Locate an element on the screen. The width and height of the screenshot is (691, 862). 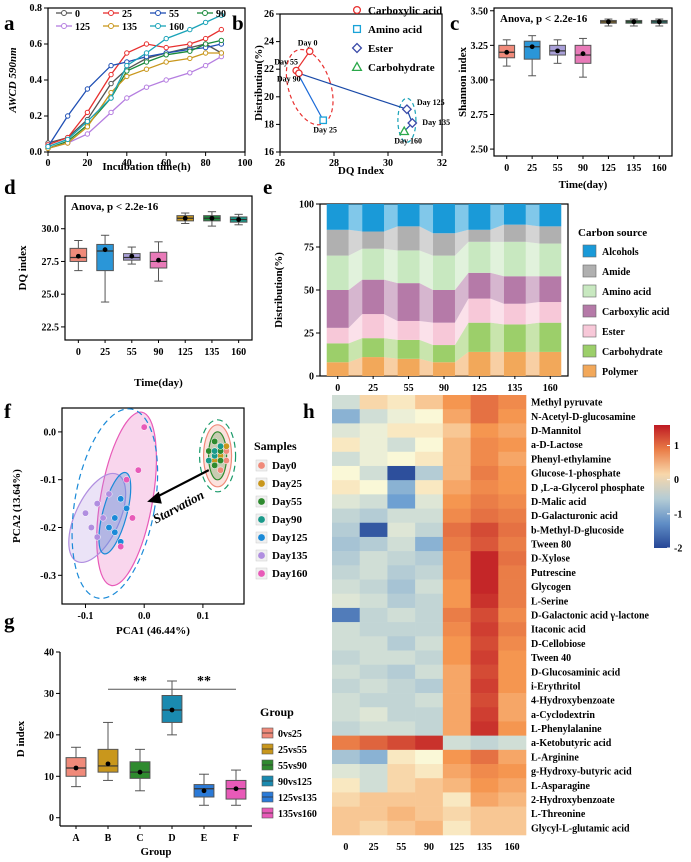
heatmap-row-label: D-Cellobiose is located at coordinates (558, 644).